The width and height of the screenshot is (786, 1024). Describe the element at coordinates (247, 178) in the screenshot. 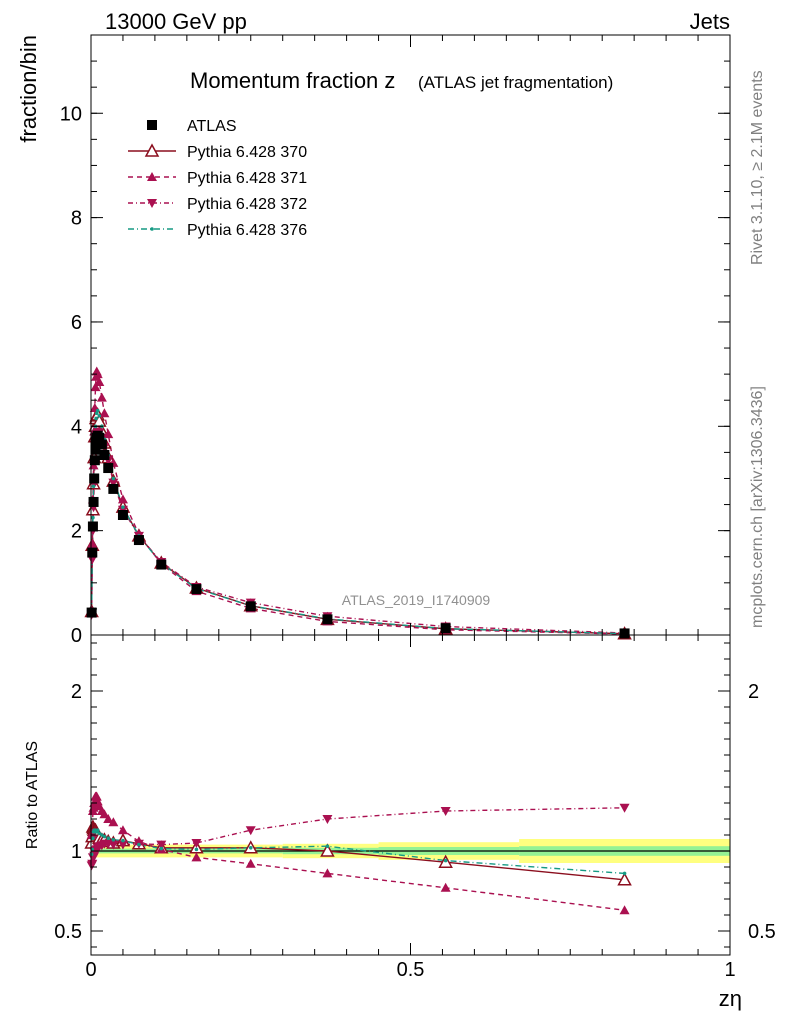

I see `legend-label: Pythia 6.428 371` at that location.